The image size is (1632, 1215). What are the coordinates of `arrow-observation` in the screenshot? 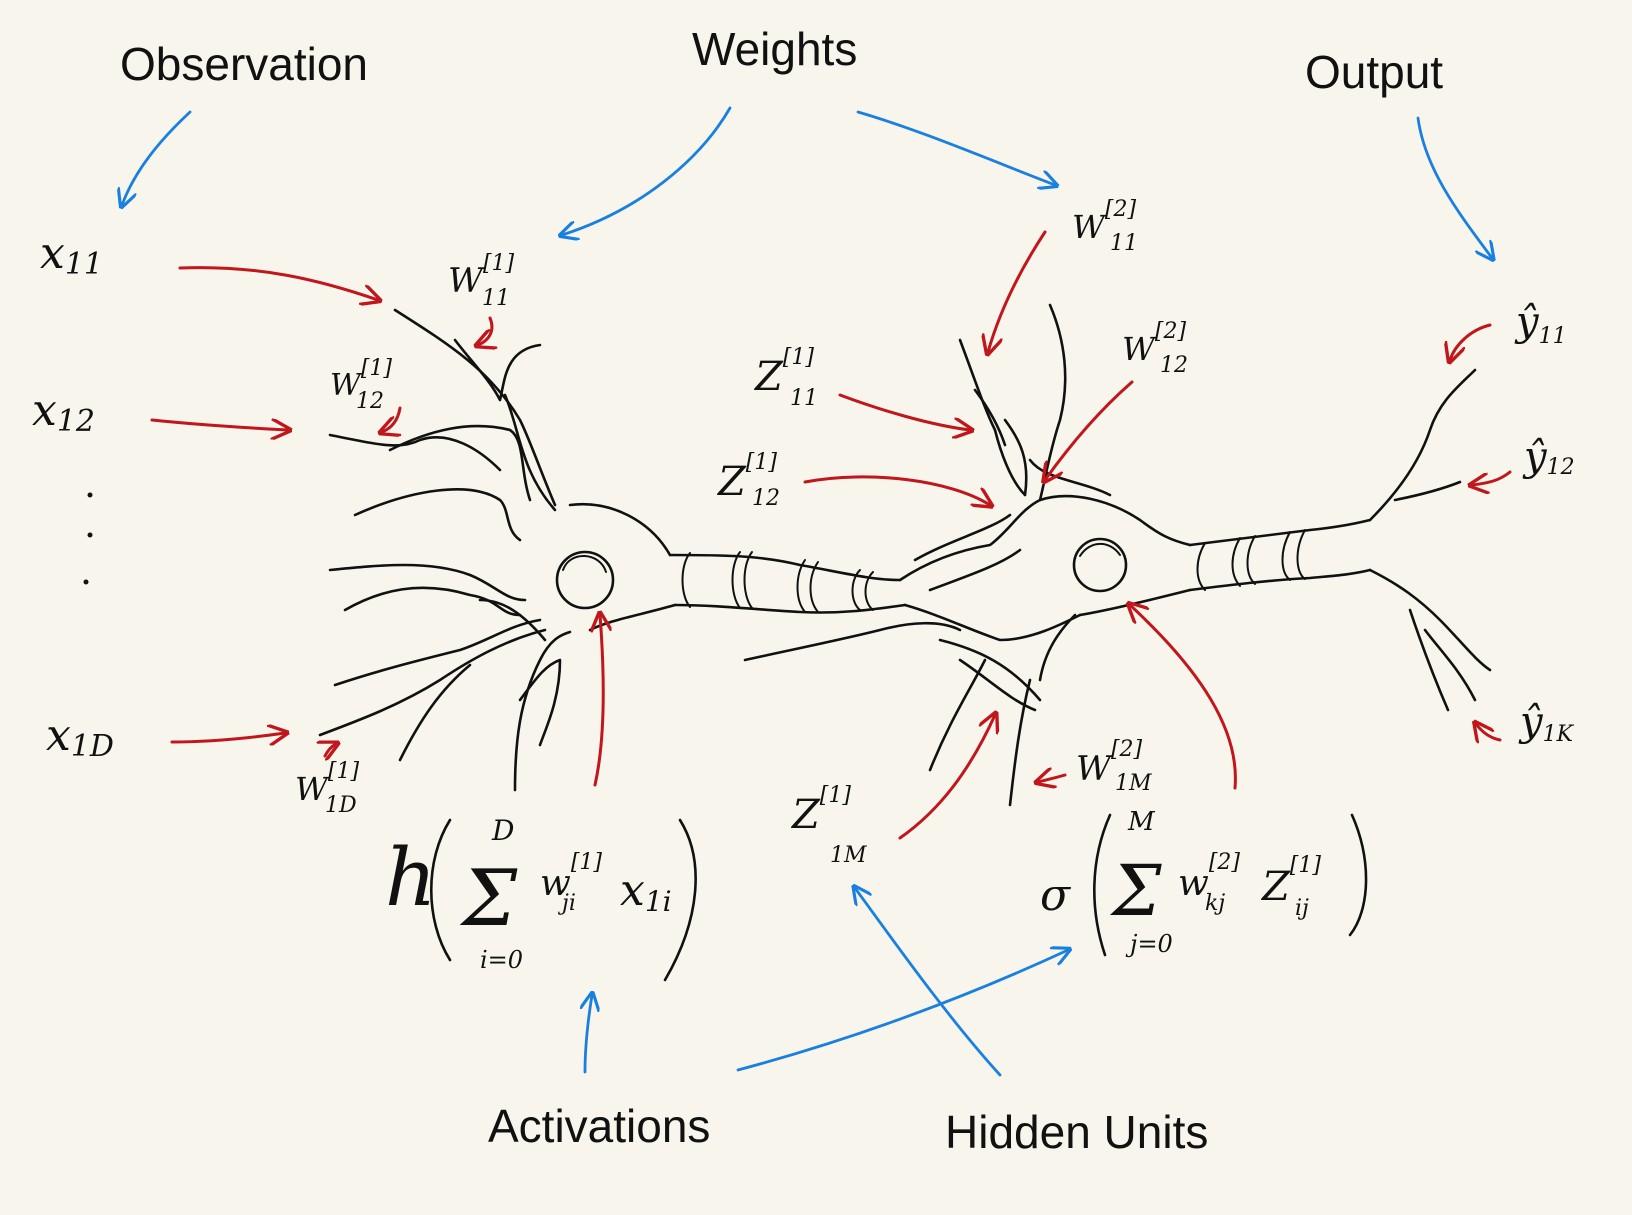 It's located at (157, 157).